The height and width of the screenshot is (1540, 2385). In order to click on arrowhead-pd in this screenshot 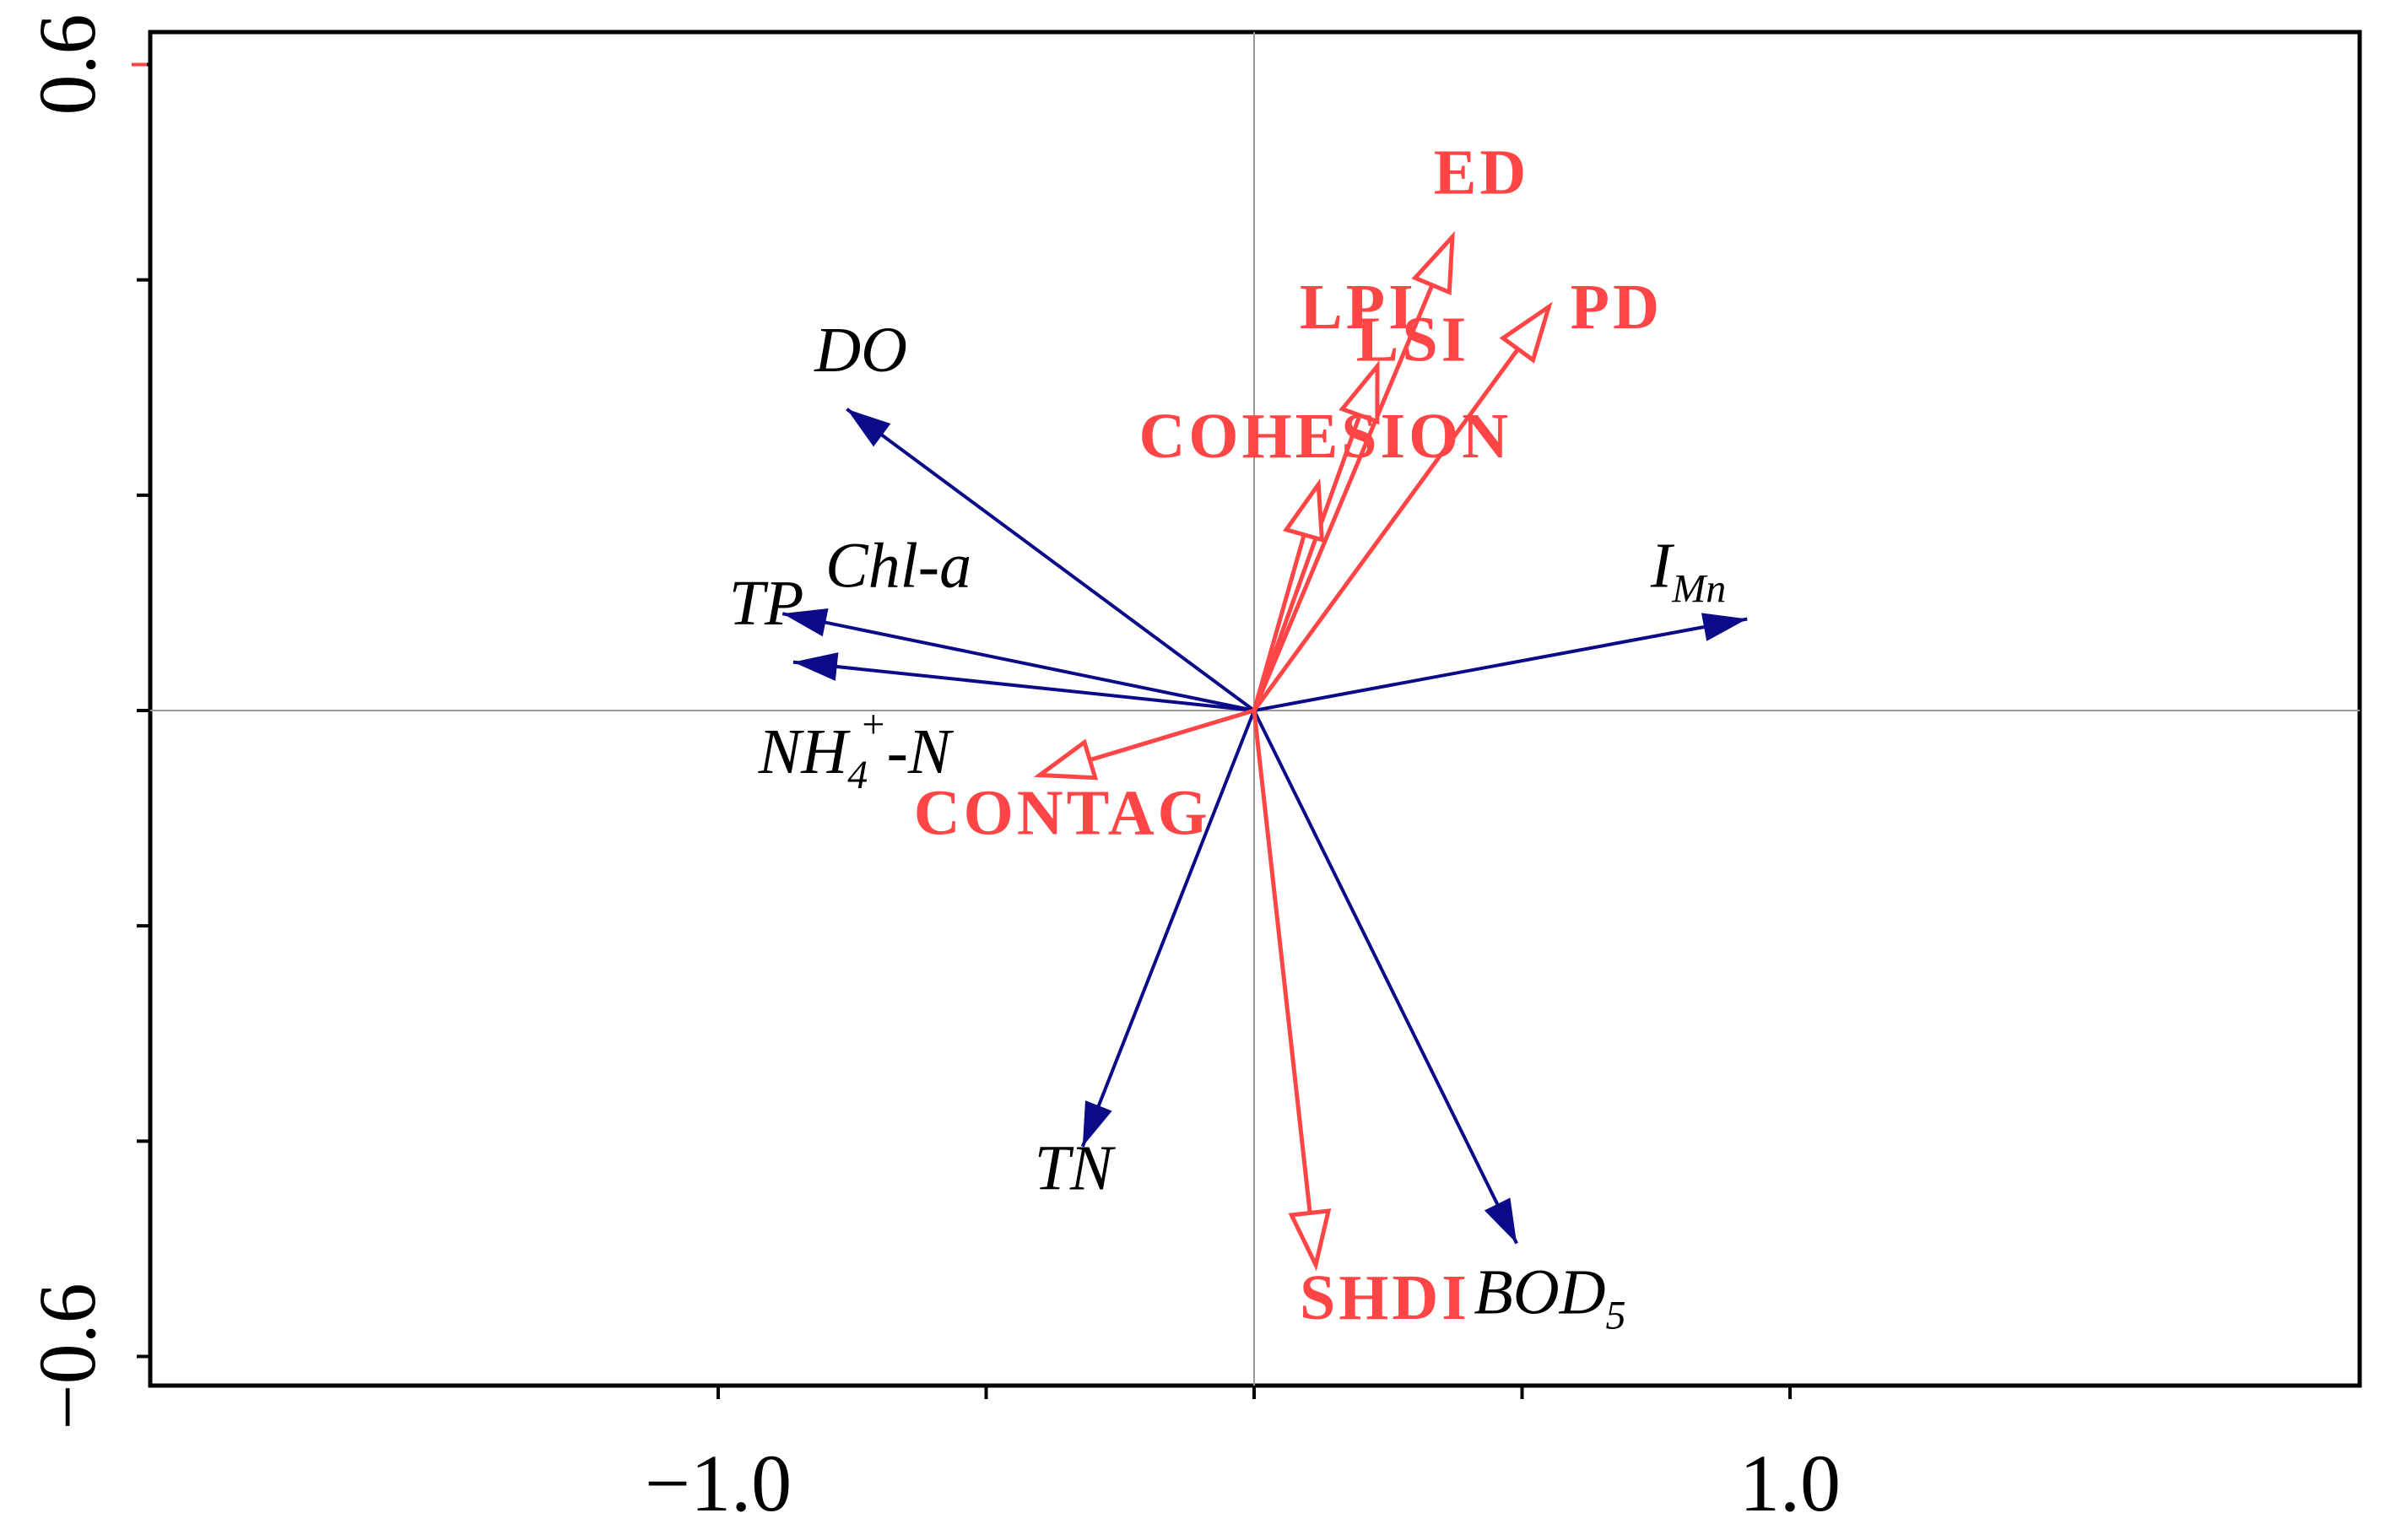, I will do `click(1526, 332)`.